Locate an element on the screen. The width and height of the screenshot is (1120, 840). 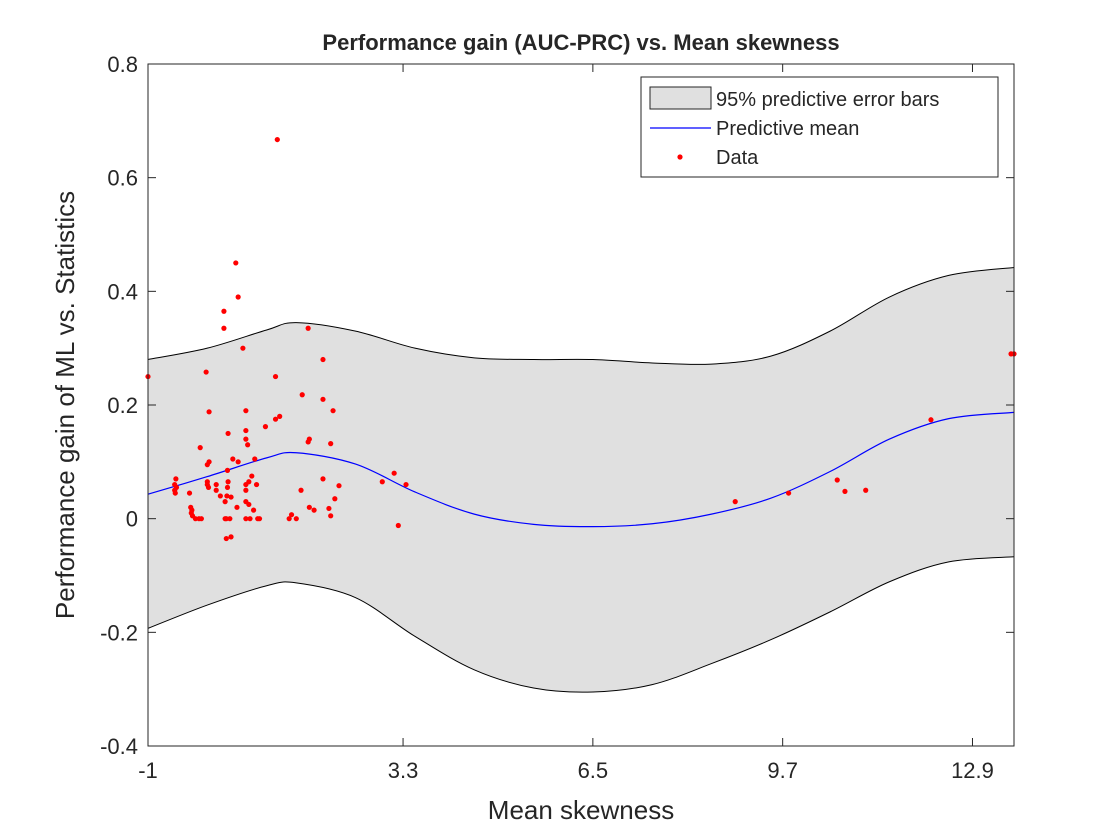
y-tick-label: 0.2 is located at coordinates (122, 405).